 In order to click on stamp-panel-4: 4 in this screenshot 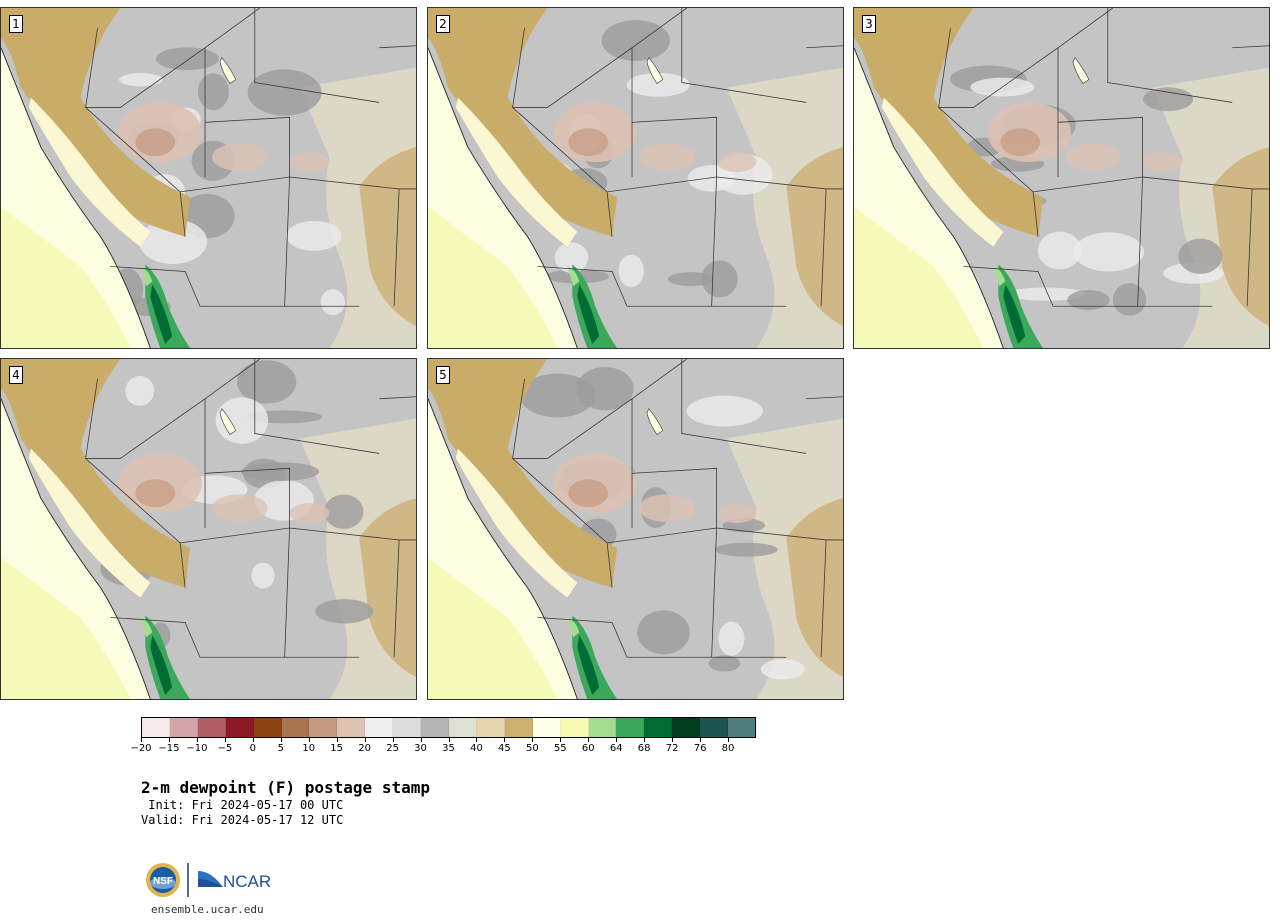, I will do `click(208, 529)`.